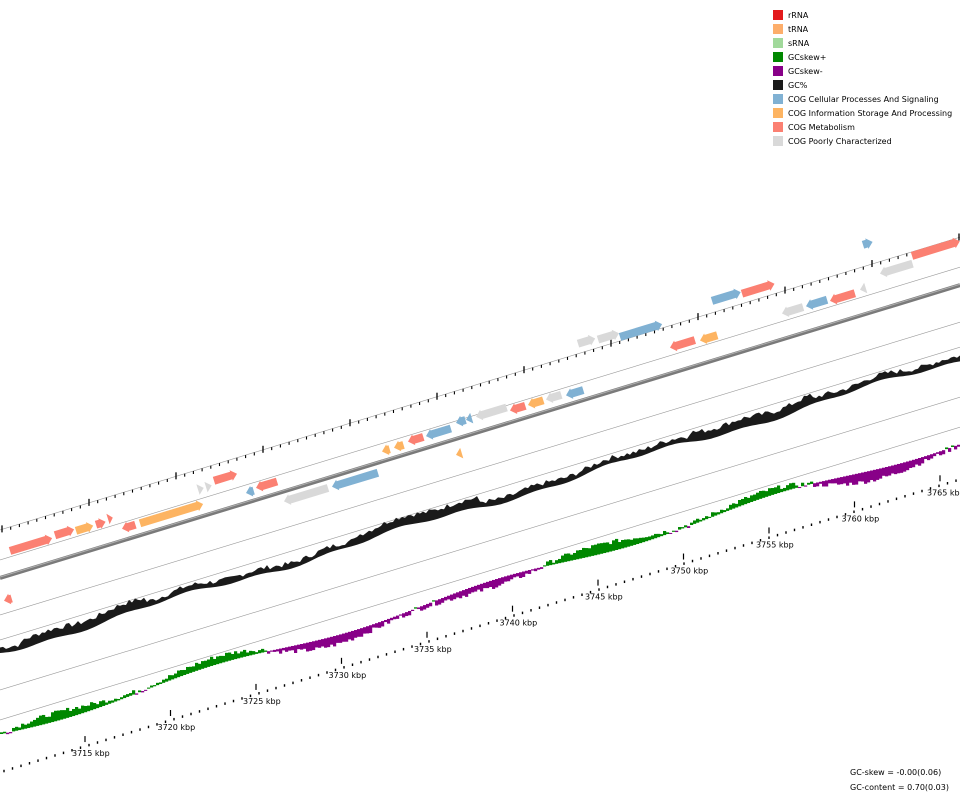 This screenshot has width=960, height=800. What do you see at coordinates (943, 492) in the screenshot?
I see `coordinate-label: 3765 kbp` at bounding box center [943, 492].